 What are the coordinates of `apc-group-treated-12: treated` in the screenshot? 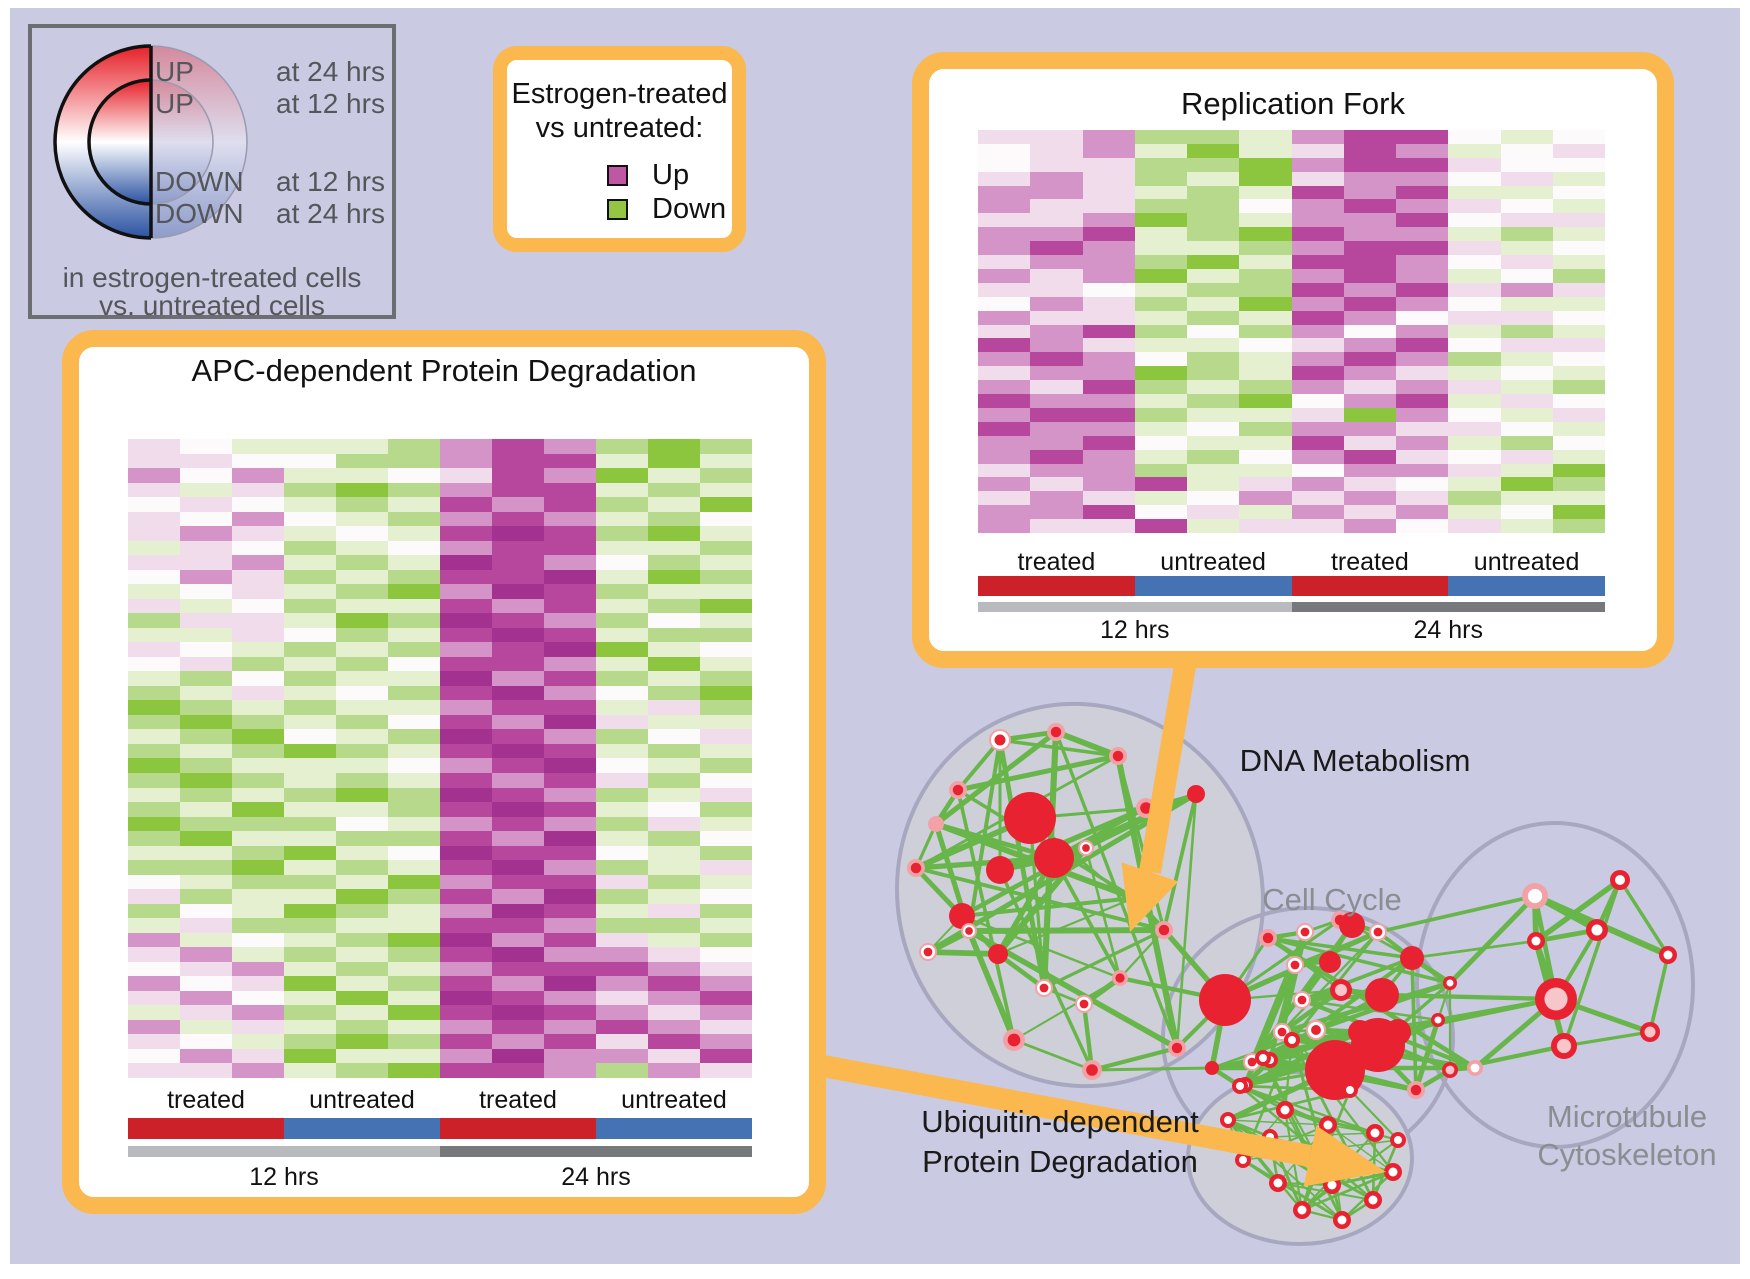 It's located at (206, 1100).